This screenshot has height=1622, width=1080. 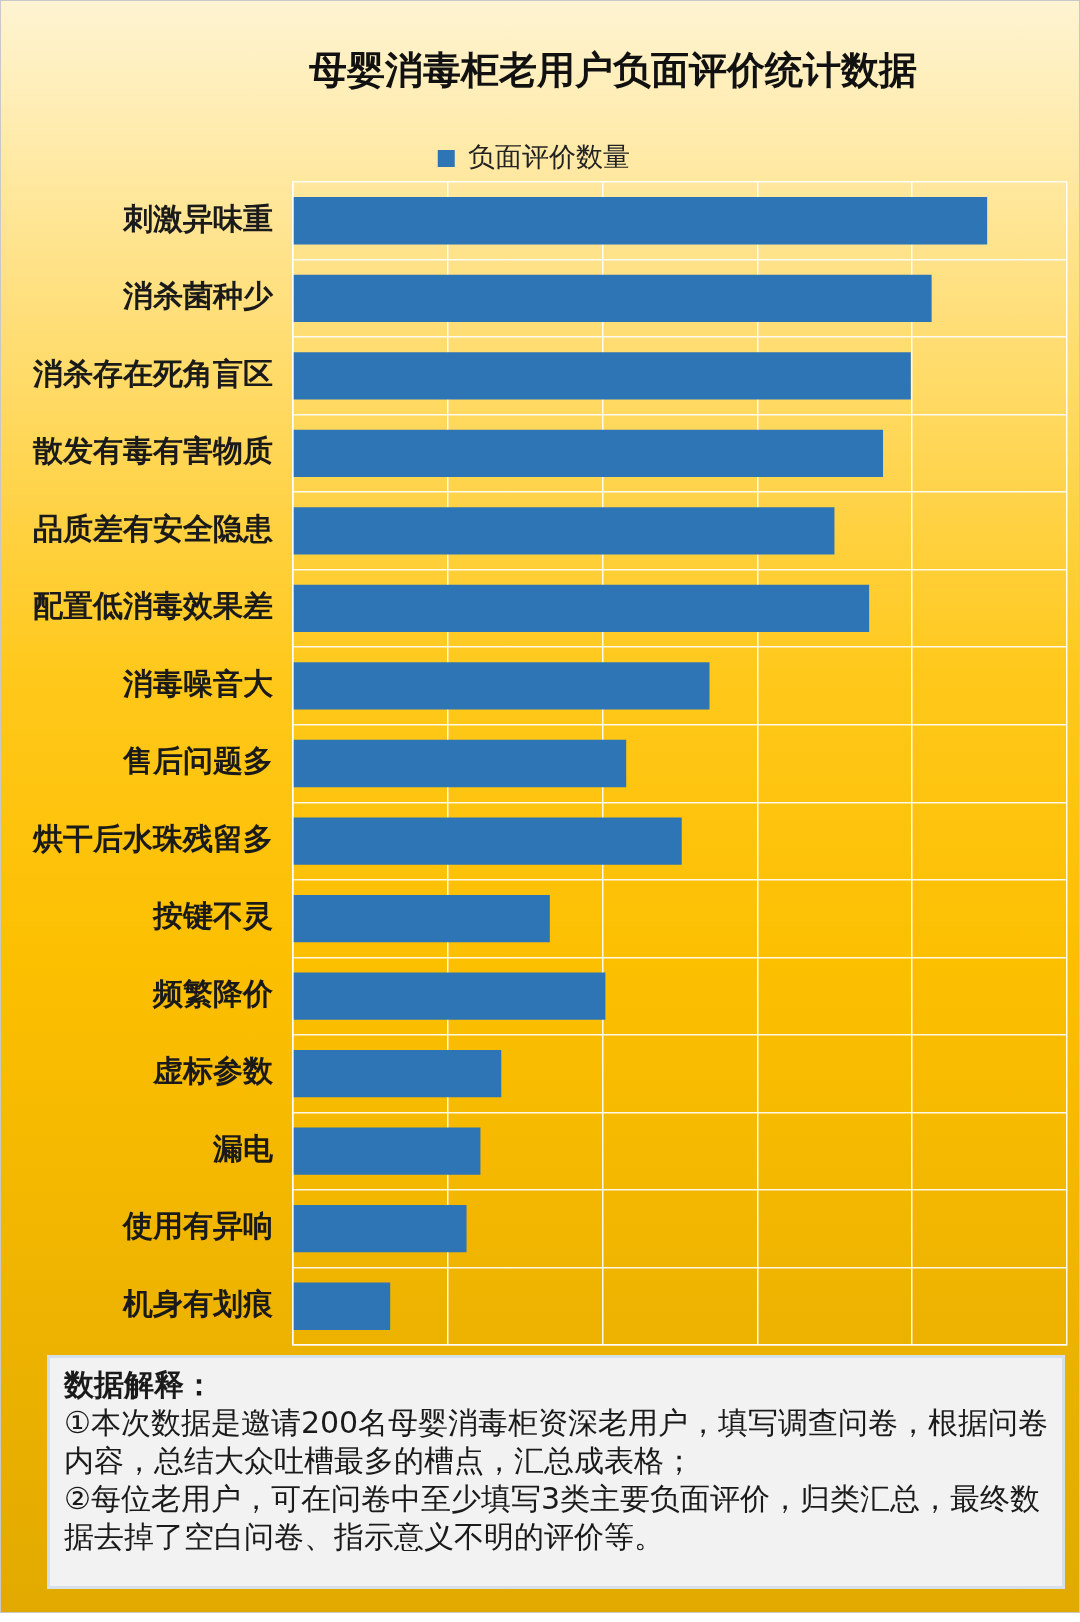 I want to click on y-tick-label: 按键不灵, so click(x=212, y=916).